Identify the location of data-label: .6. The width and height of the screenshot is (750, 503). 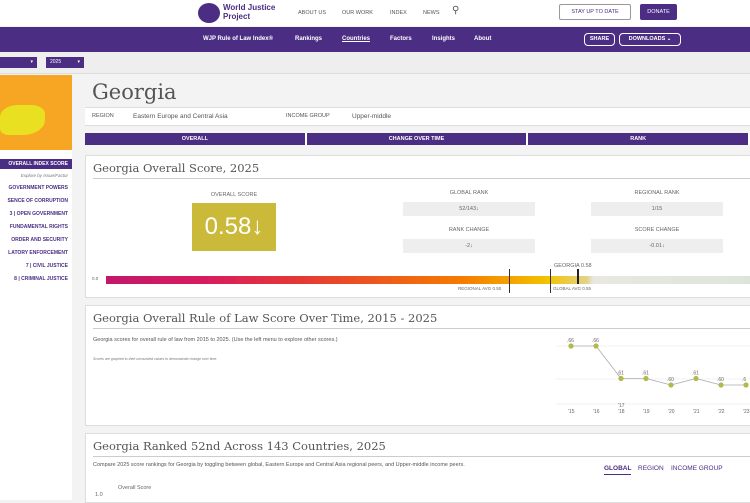
(744, 380).